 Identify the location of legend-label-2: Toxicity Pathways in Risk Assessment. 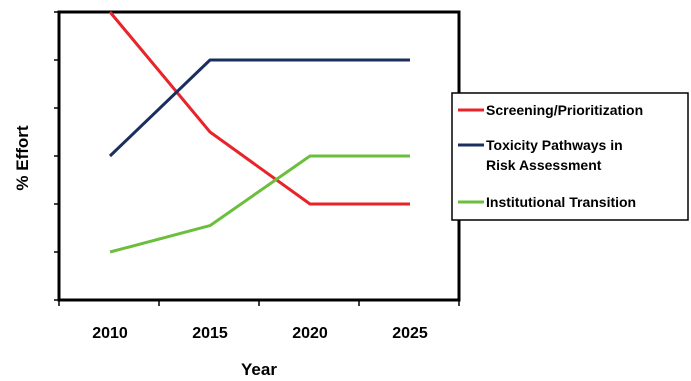
(554, 155).